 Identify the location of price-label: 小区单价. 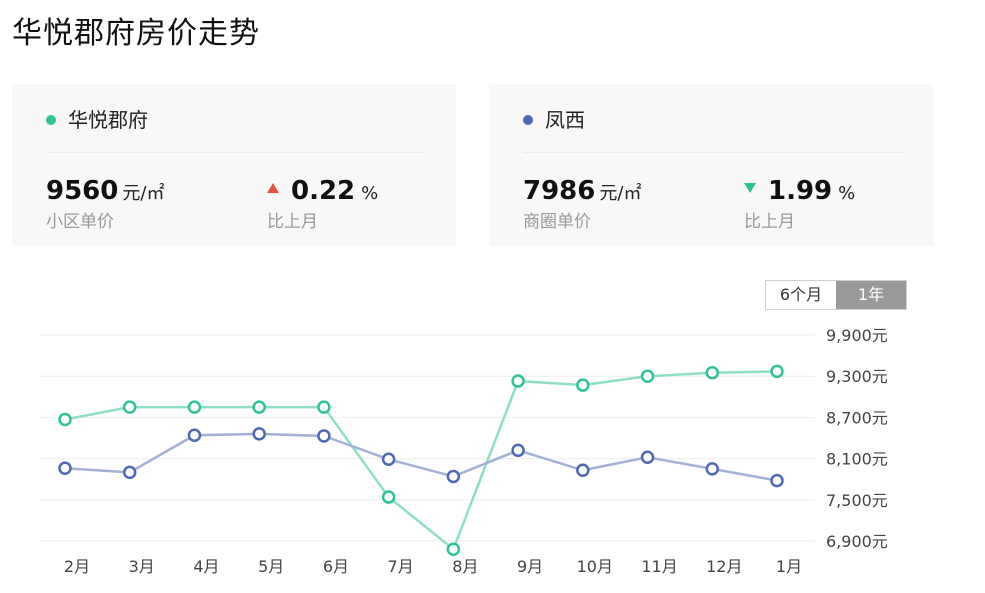
(80, 222).